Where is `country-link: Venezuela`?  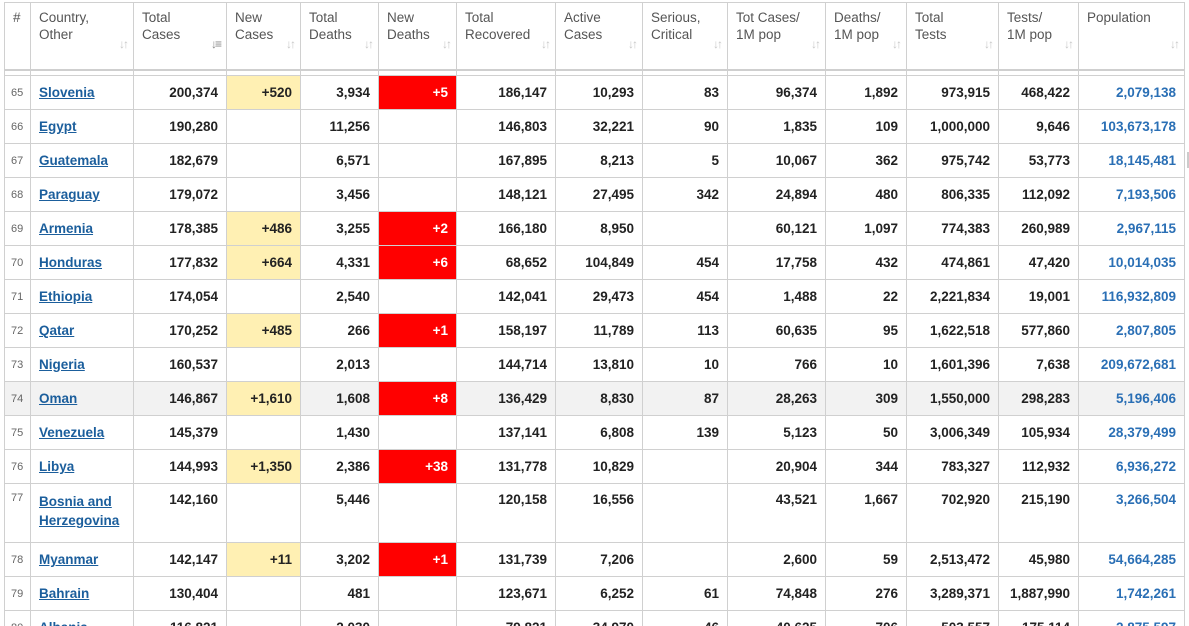 country-link: Venezuela is located at coordinates (72, 432).